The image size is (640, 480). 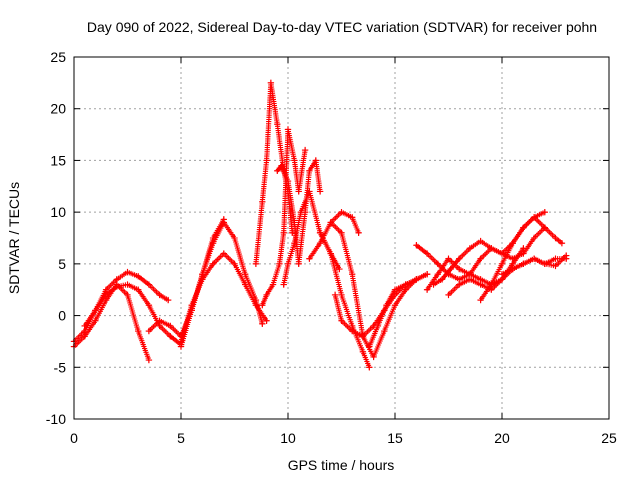 What do you see at coordinates (62, 316) in the screenshot?
I see `y-tick-label: 0` at bounding box center [62, 316].